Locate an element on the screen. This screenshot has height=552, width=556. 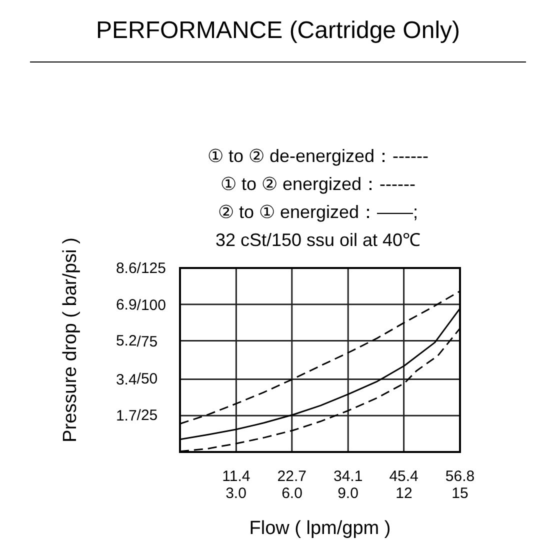
y-tick-label: 3.4 is located at coordinates (126, 379).